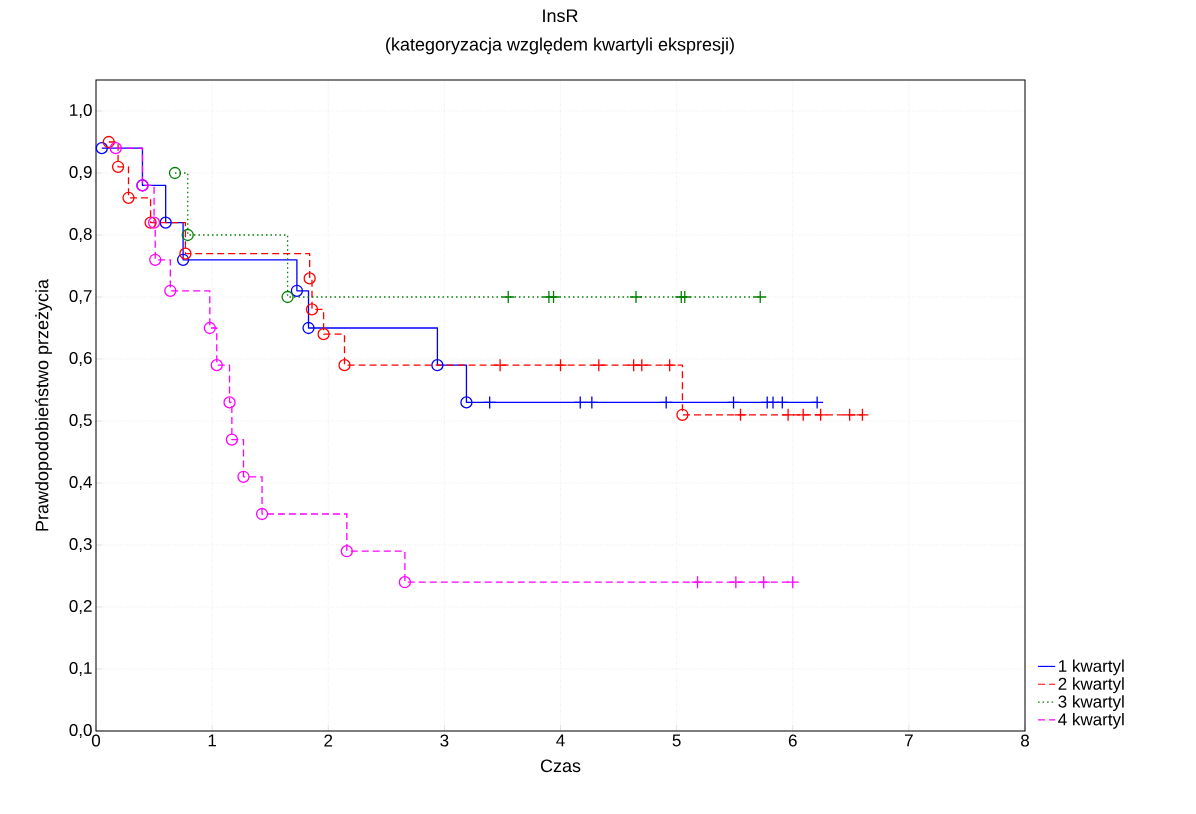 This screenshot has width=1196, height=814. I want to click on y-tick-label: 0,1, so click(80, 669).